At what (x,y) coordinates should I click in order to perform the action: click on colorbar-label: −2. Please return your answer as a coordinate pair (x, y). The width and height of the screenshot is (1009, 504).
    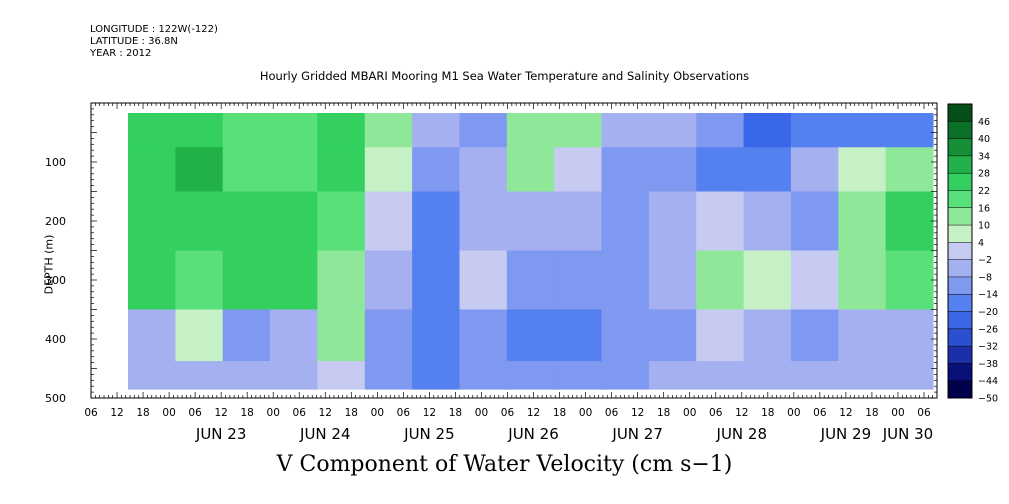
    Looking at the image, I should click on (985, 260).